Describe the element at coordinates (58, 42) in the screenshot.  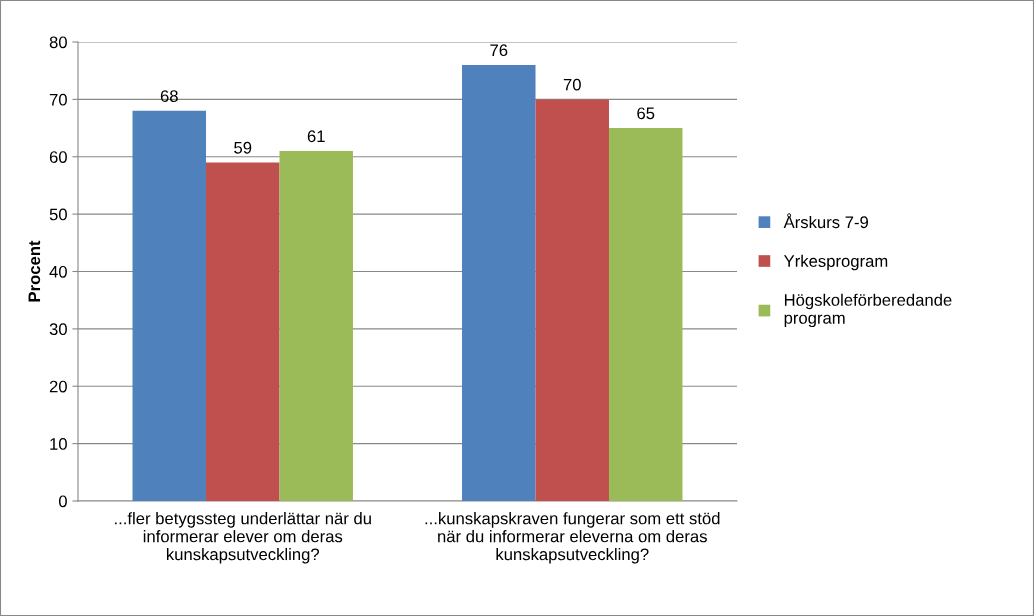
I see `y-tick-label: 80` at that location.